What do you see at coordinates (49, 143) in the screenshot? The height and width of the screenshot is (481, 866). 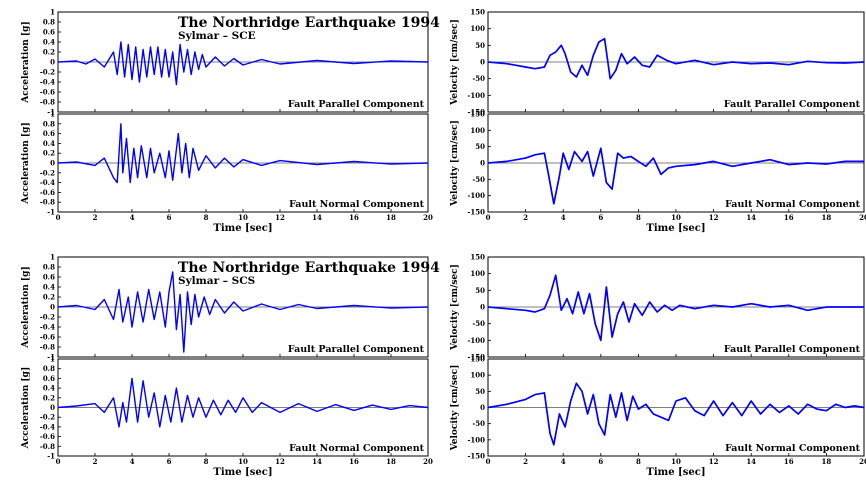 I see `y-tick-label: 0.4` at bounding box center [49, 143].